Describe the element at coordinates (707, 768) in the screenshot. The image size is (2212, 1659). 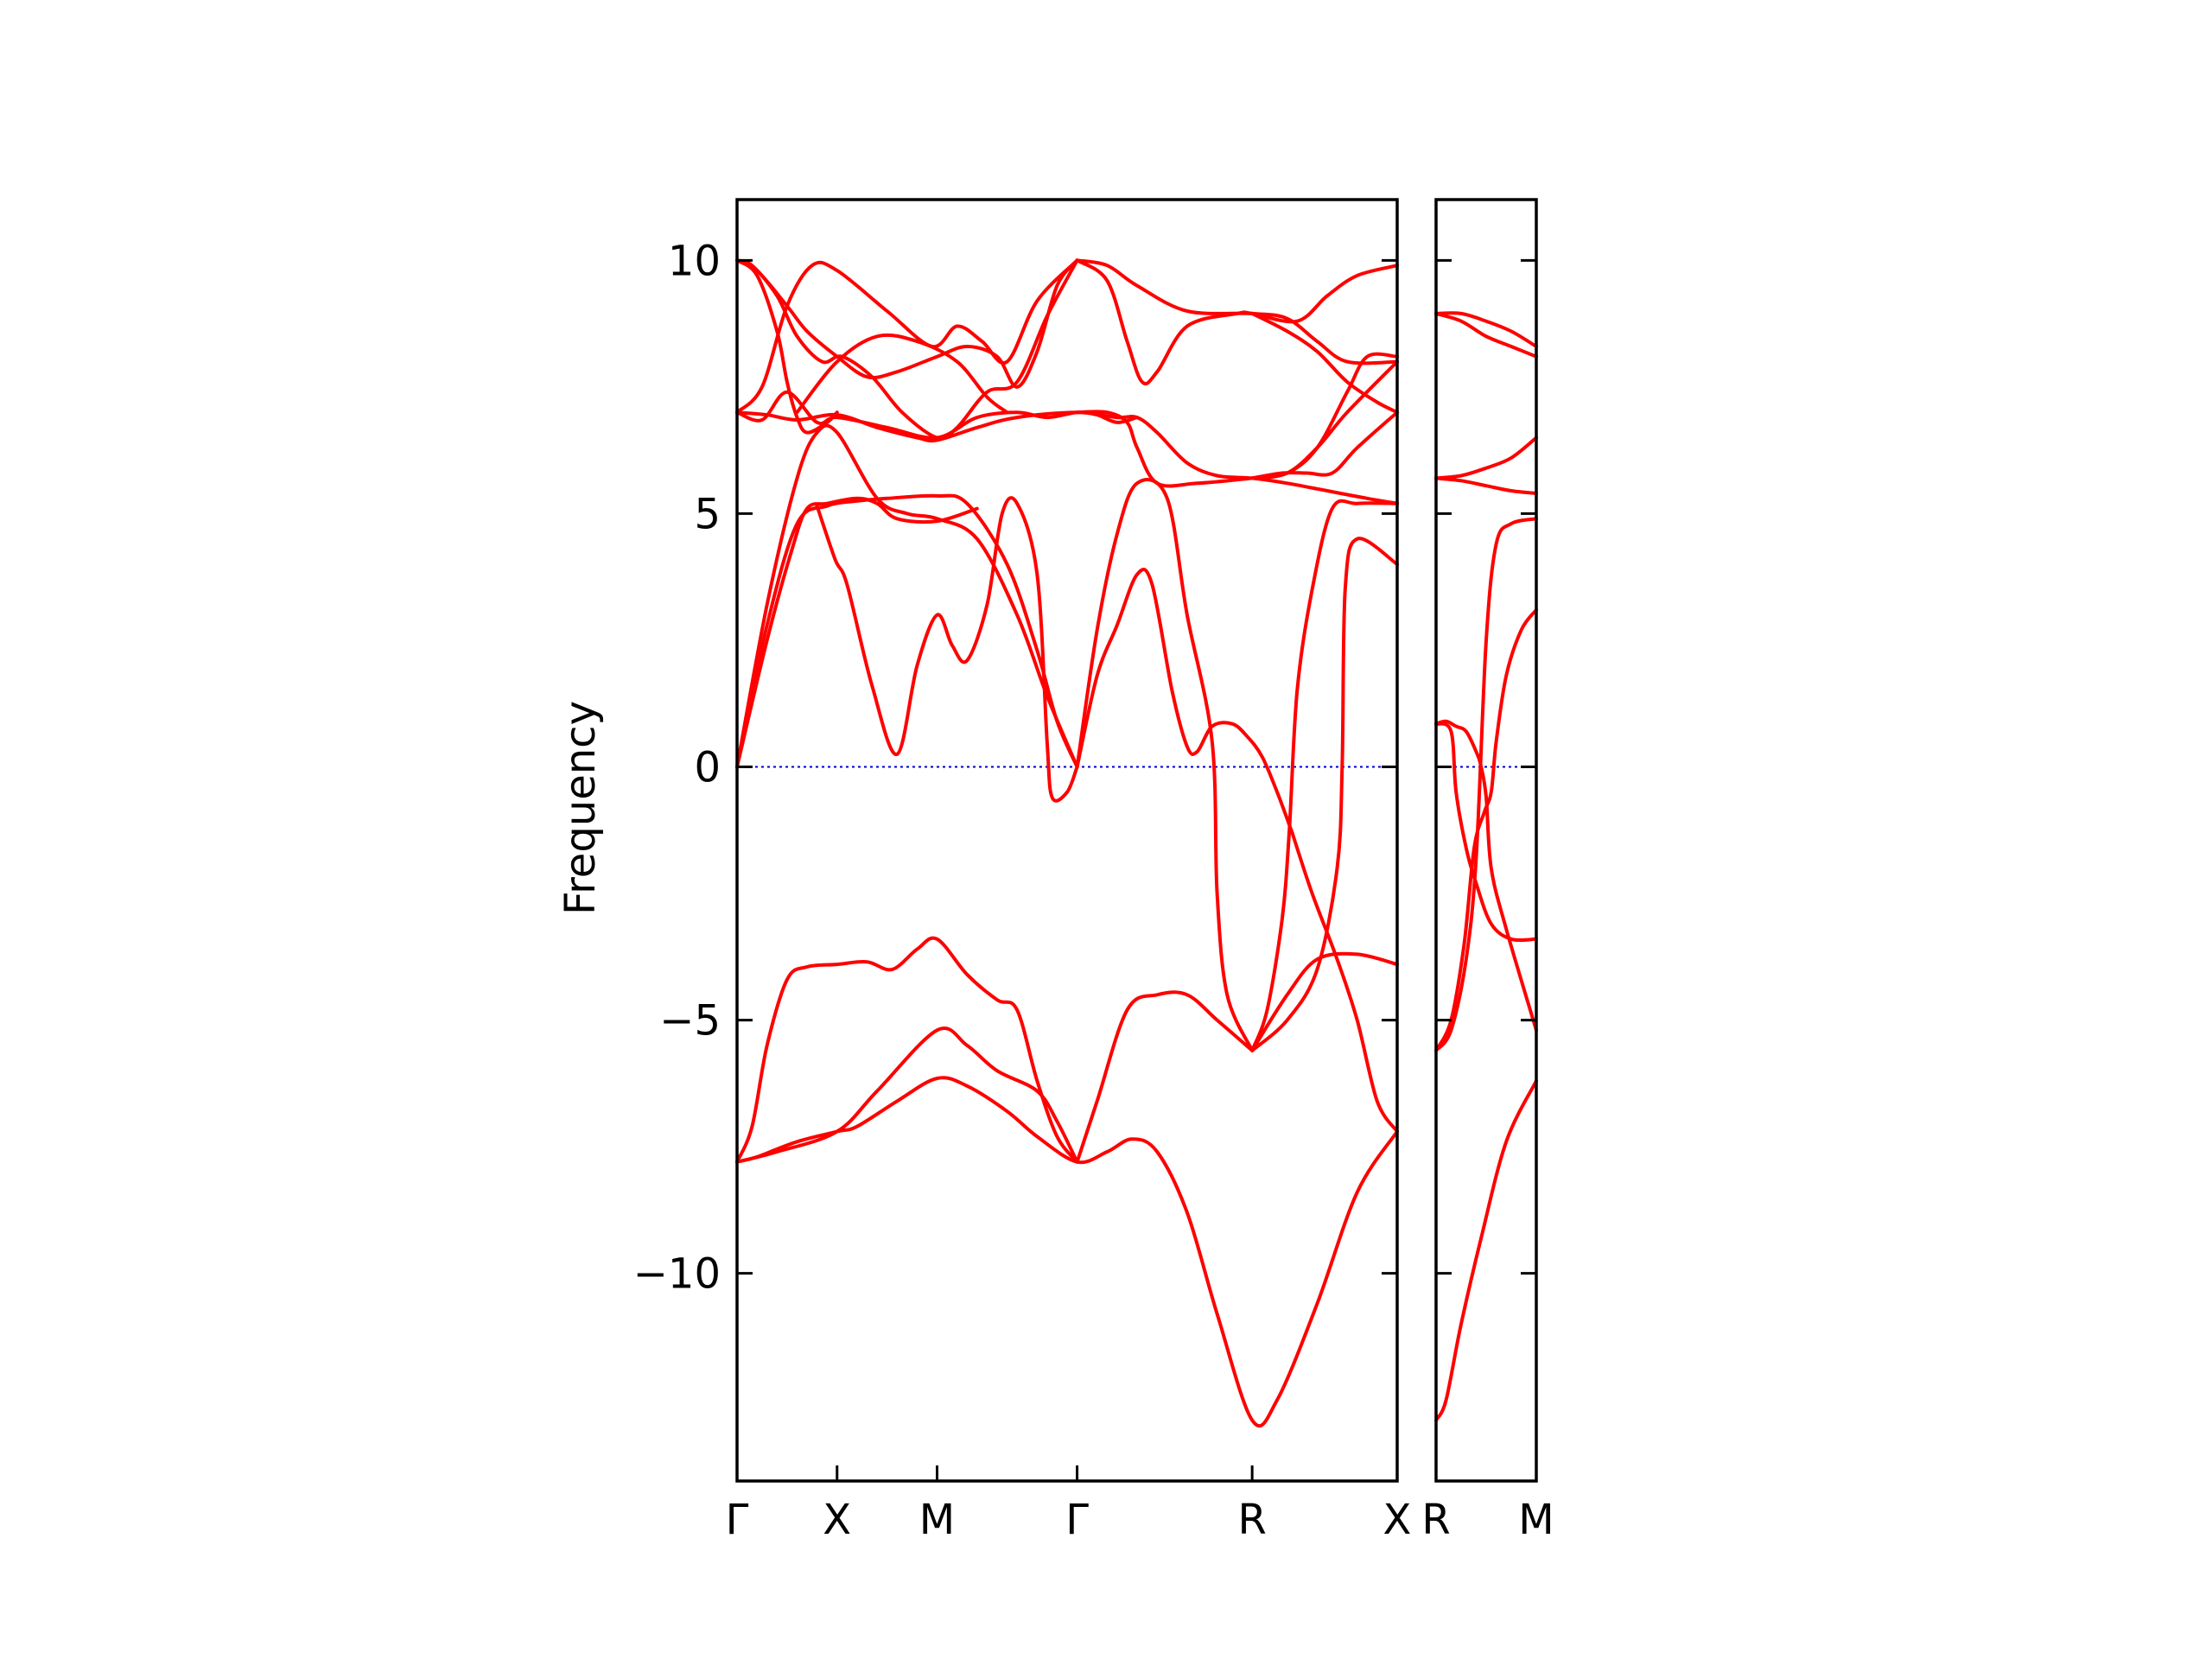
I see `y-tick-label: 0` at that location.